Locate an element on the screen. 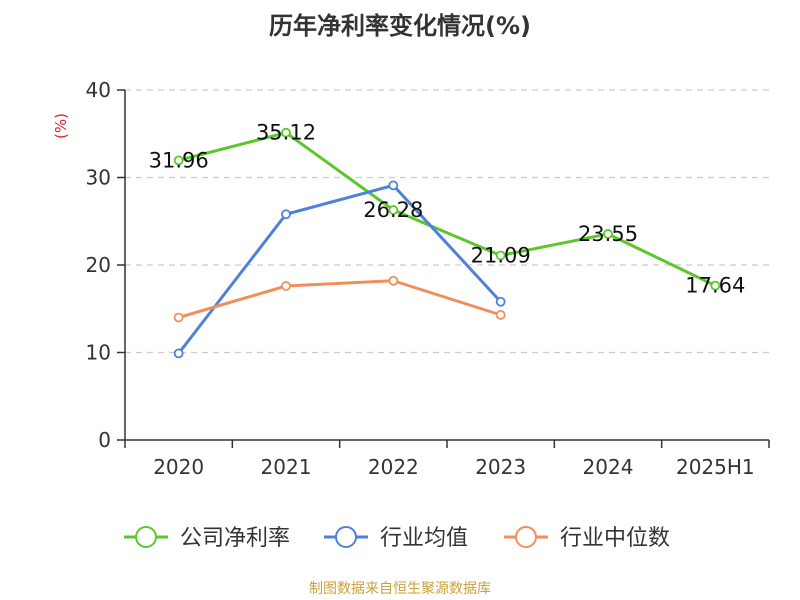 Image resolution: width=800 pixels, height=600 pixels. source-note: 制图数据来自恒生聚源数据库 is located at coordinates (400, 589).